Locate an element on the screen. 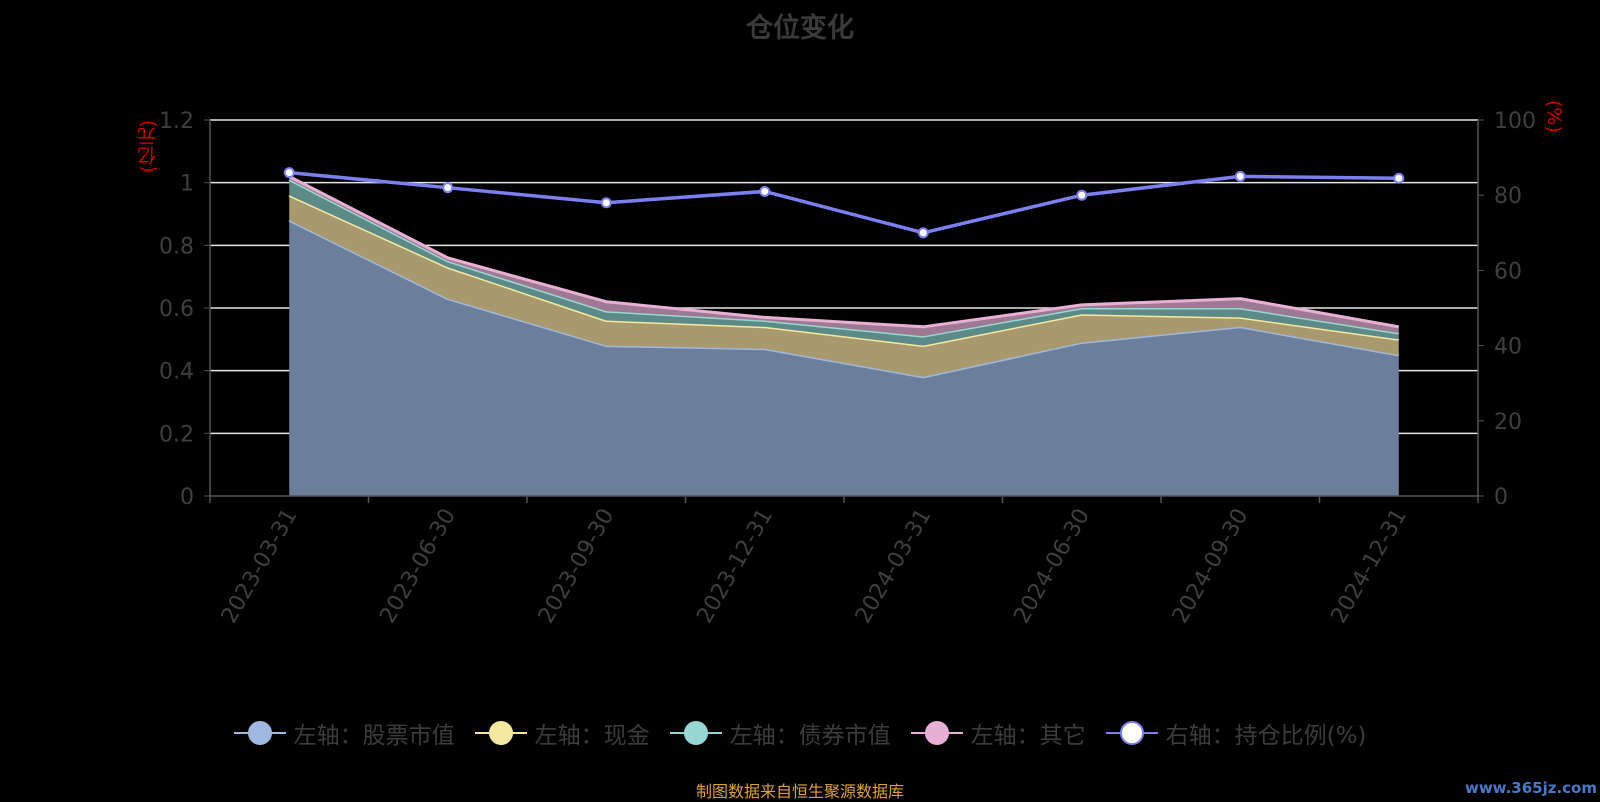  right-axis-tick-label: 20 is located at coordinates (1508, 422).